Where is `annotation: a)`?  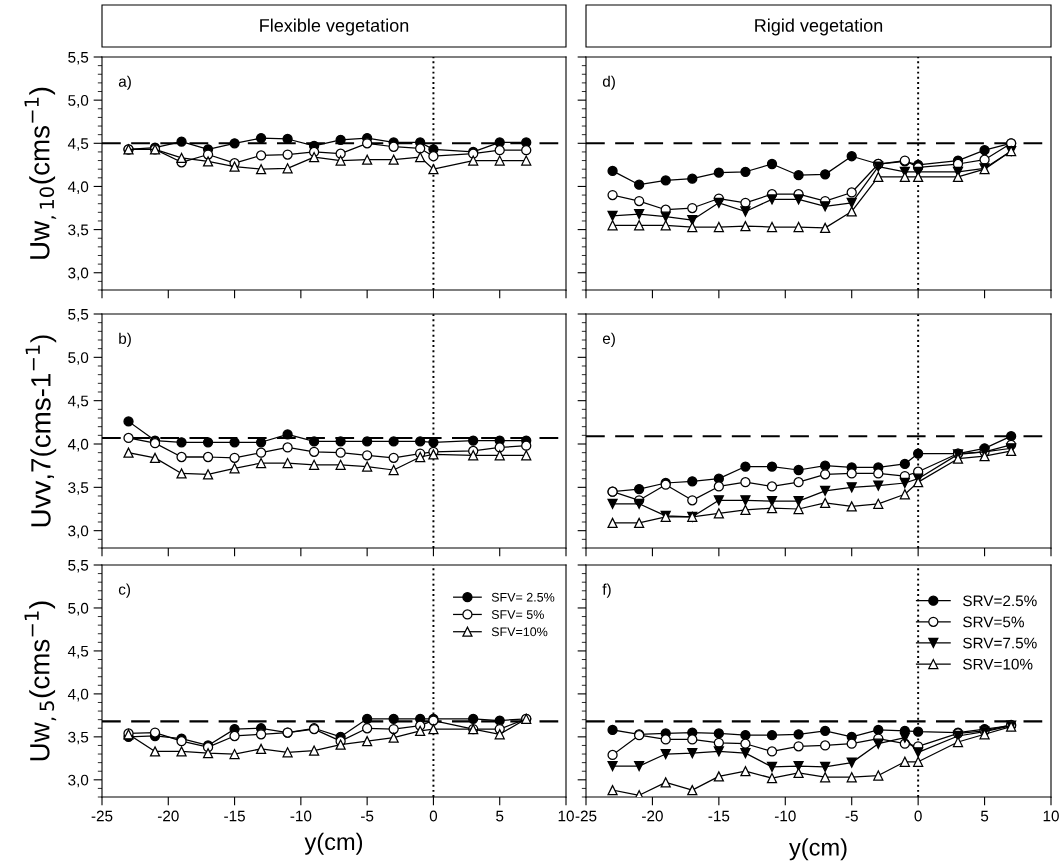
annotation: a) is located at coordinates (124, 82).